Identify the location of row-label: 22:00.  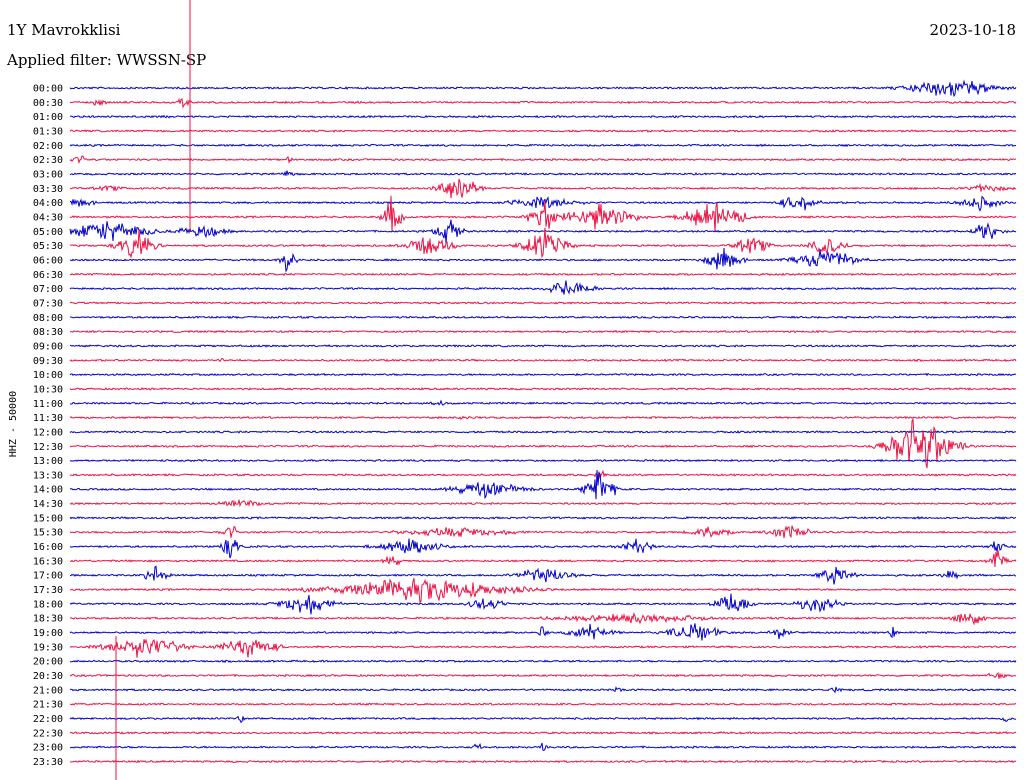
(48, 719).